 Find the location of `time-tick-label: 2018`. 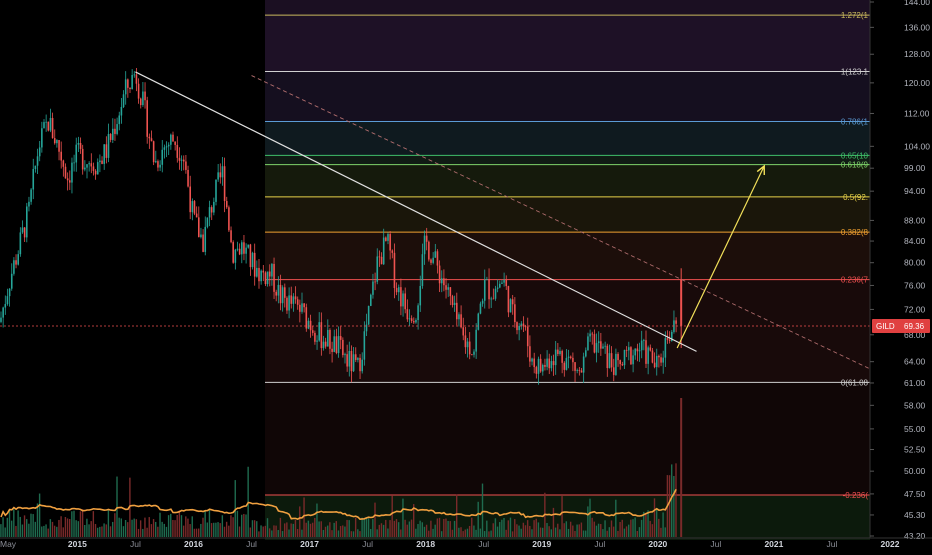

time-tick-label: 2018 is located at coordinates (425, 544).